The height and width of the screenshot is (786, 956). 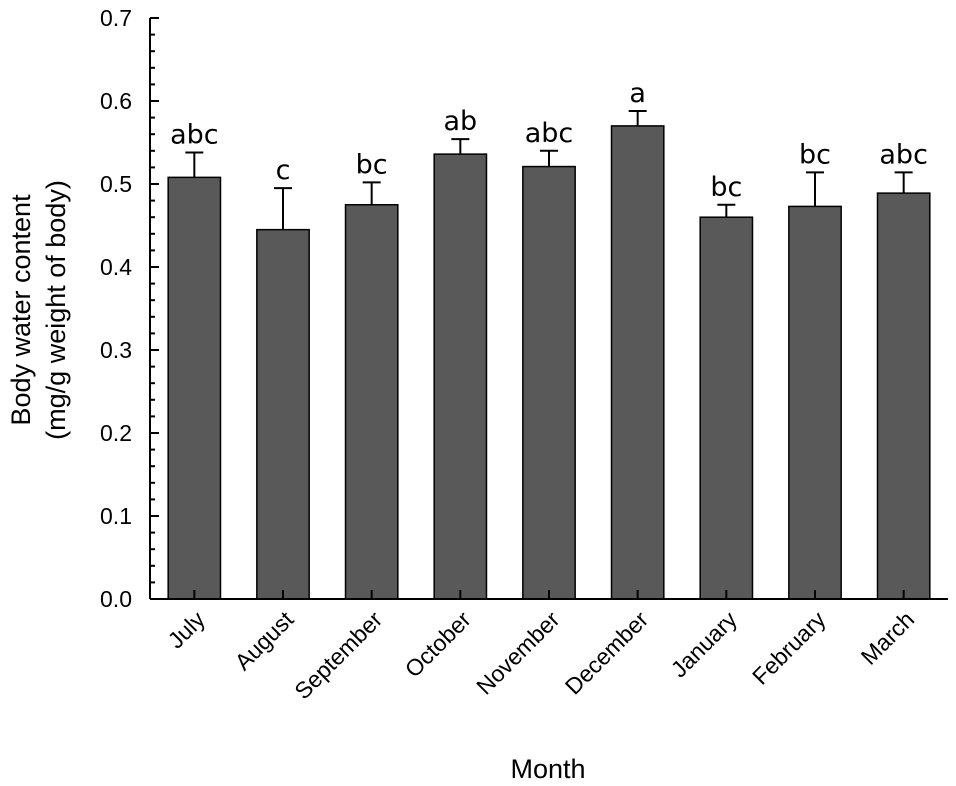 What do you see at coordinates (21, 310) in the screenshot?
I see `y-axis-title-line-1: Body water content` at bounding box center [21, 310].